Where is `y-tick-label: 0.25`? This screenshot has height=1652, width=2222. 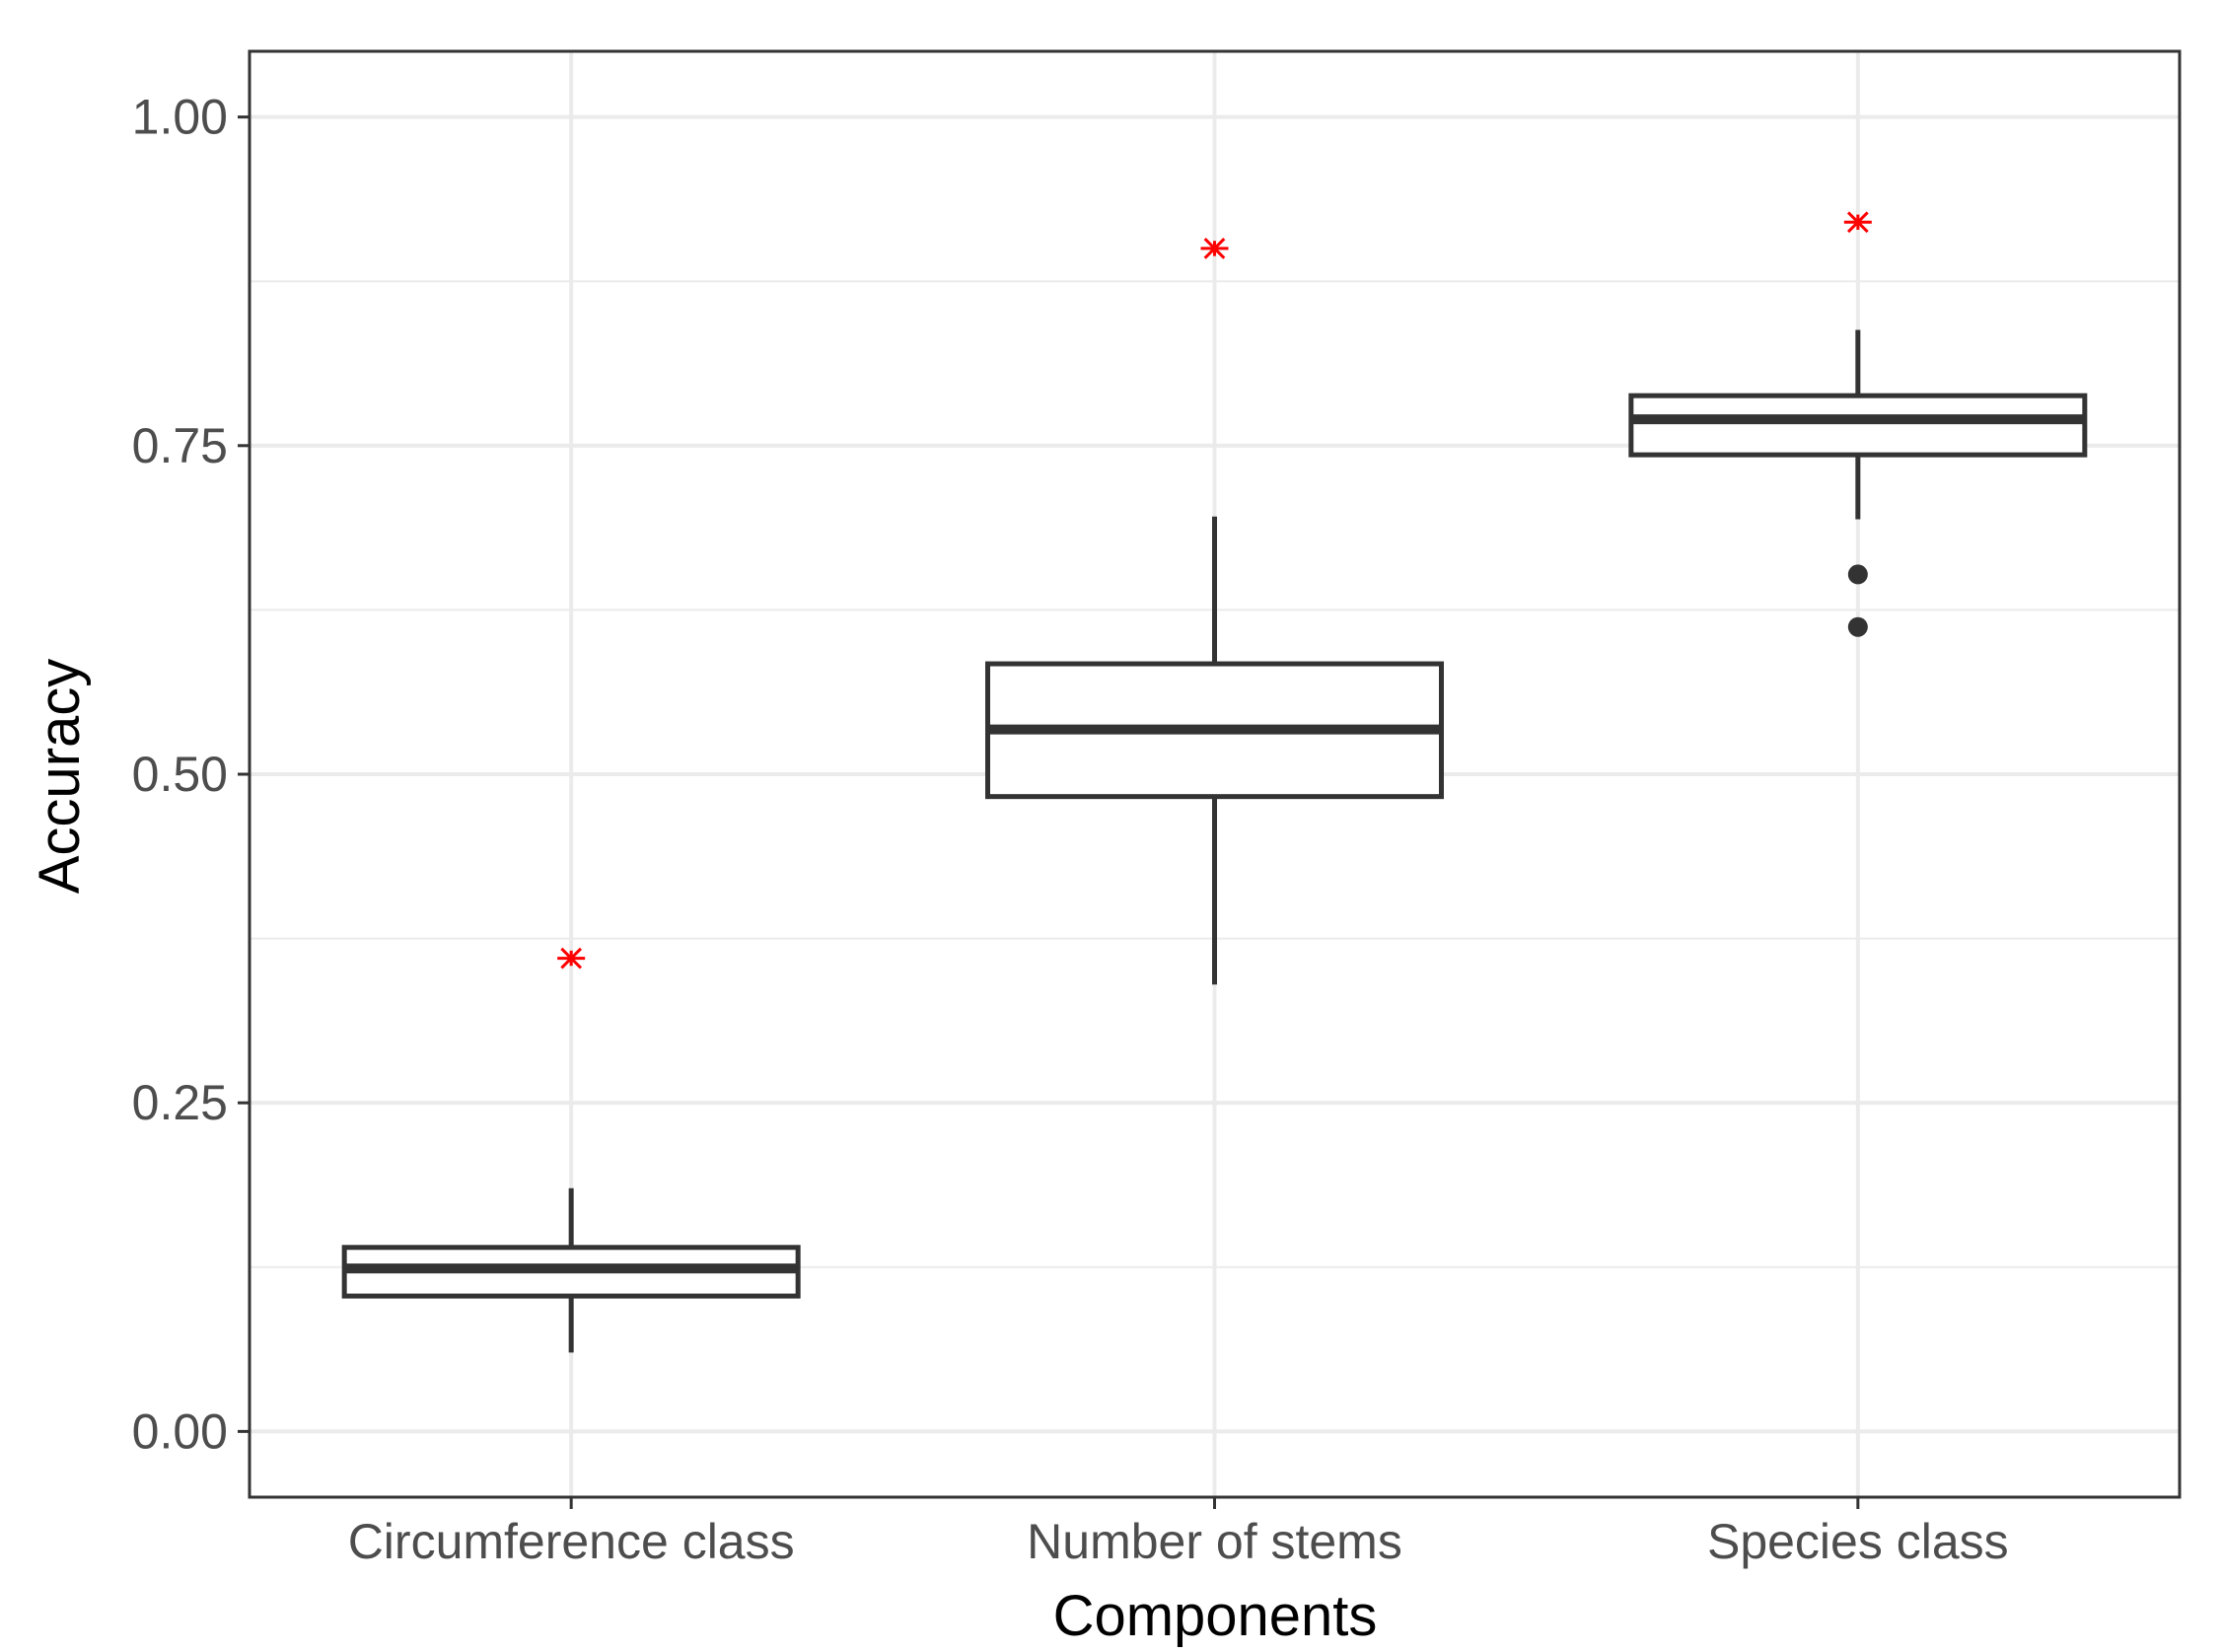
y-tick-label: 0.25 is located at coordinates (180, 1103).